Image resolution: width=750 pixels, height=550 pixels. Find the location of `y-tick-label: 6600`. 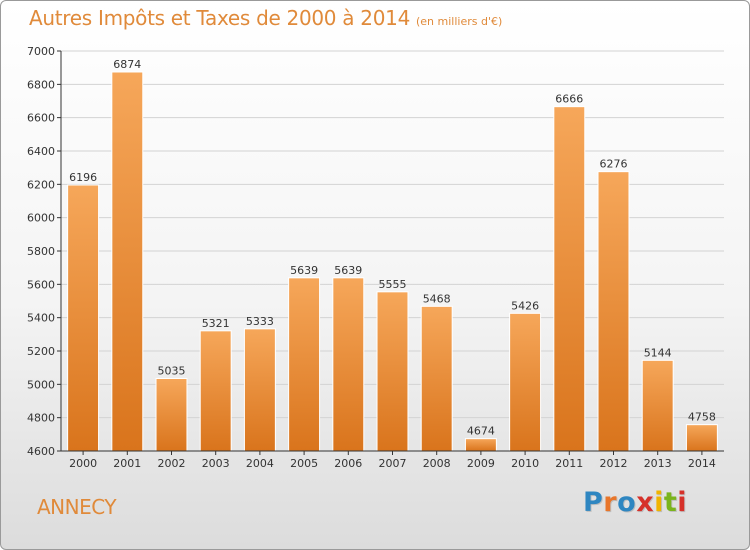

y-tick-label: 6600 is located at coordinates (41, 118).